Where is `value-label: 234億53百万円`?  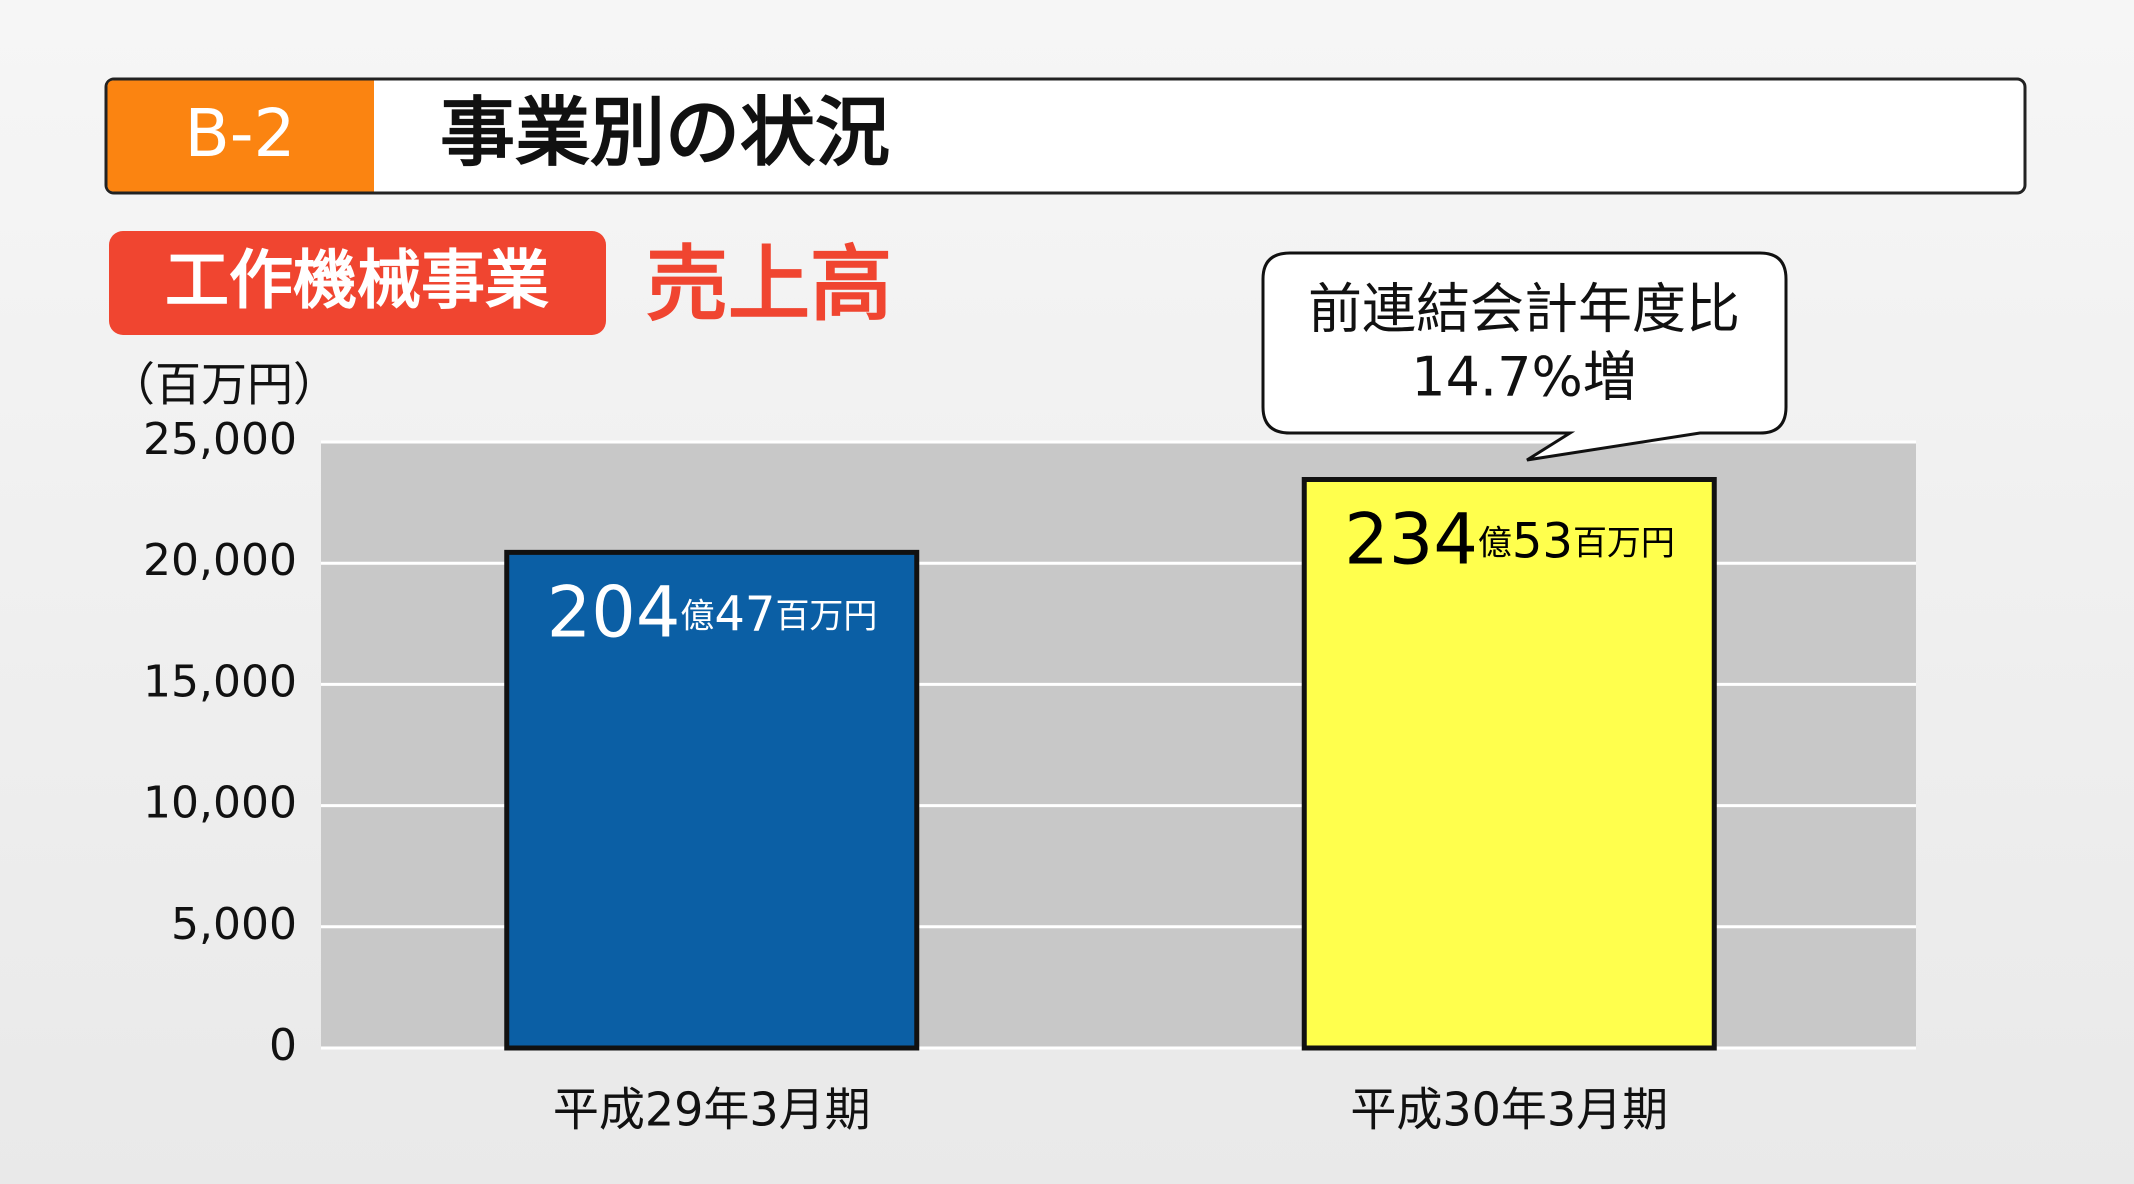 value-label: 234億53百万円 is located at coordinates (1509, 540).